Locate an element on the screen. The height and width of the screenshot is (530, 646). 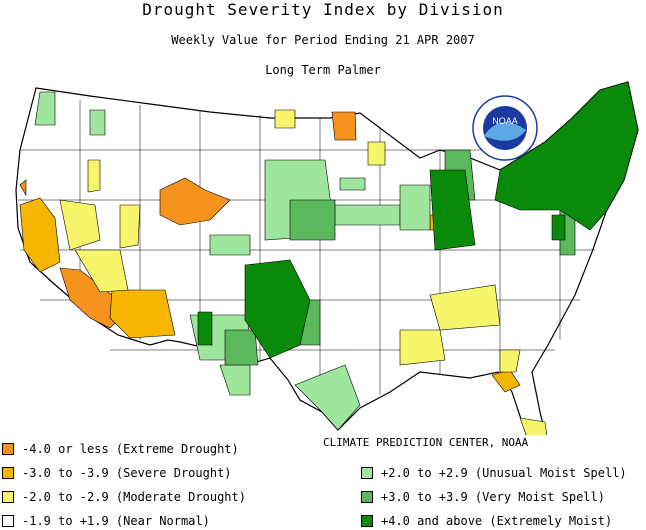
noaa-logo is located at coordinates (505, 128).